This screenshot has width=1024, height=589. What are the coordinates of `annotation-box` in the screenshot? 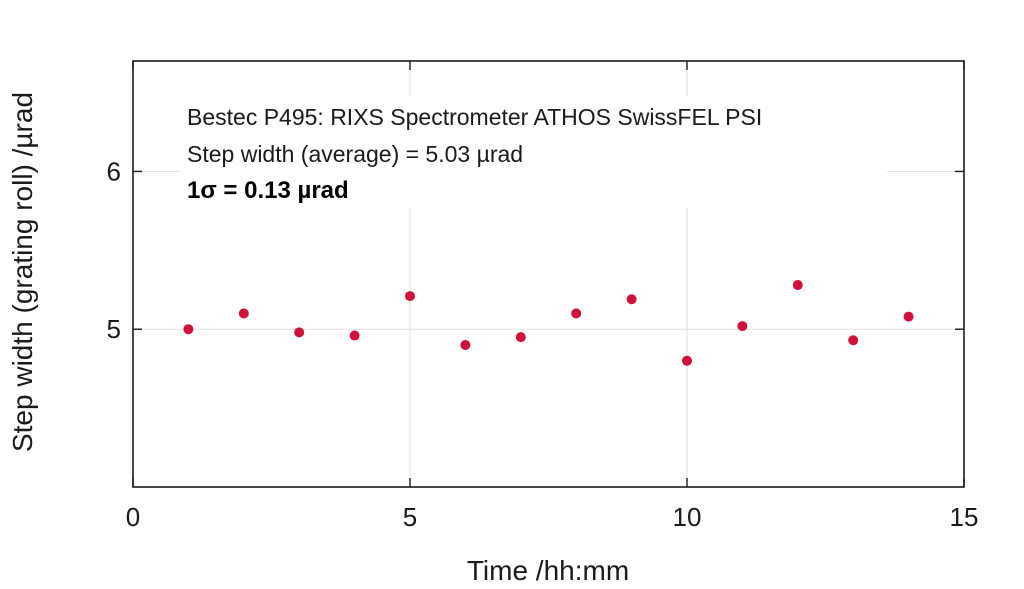 It's located at (534, 152).